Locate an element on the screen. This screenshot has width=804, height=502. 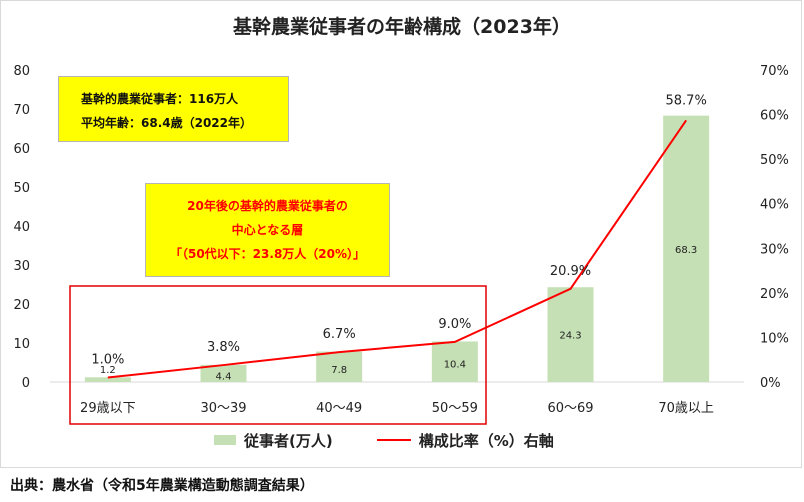
bar-value-label: 4.4 is located at coordinates (224, 376).